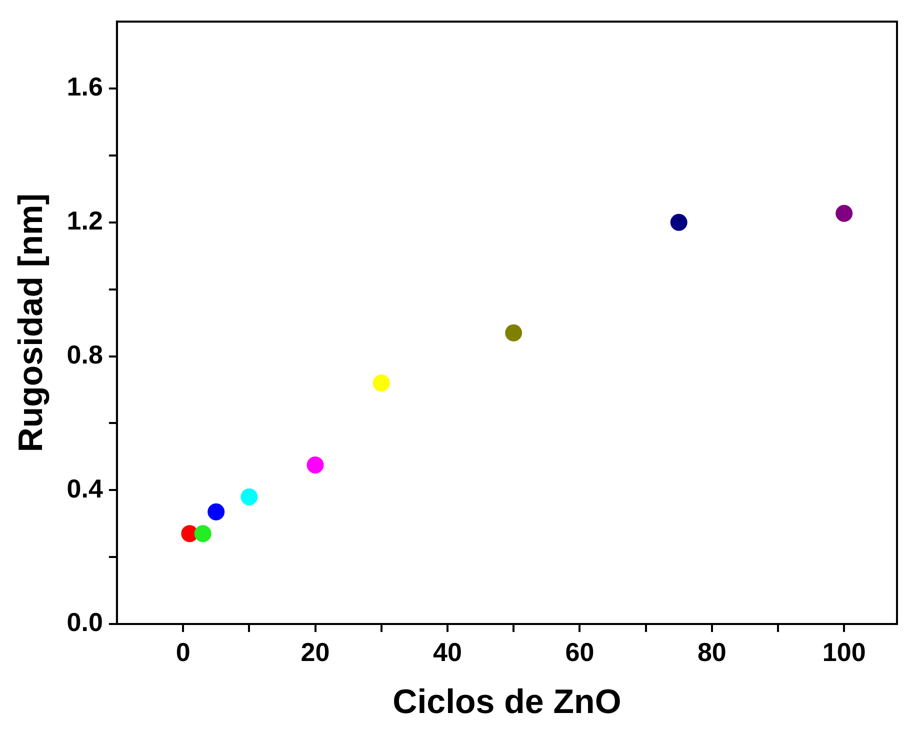  Describe the element at coordinates (84, 87) in the screenshot. I see `y-tick-label: 1.6` at that location.